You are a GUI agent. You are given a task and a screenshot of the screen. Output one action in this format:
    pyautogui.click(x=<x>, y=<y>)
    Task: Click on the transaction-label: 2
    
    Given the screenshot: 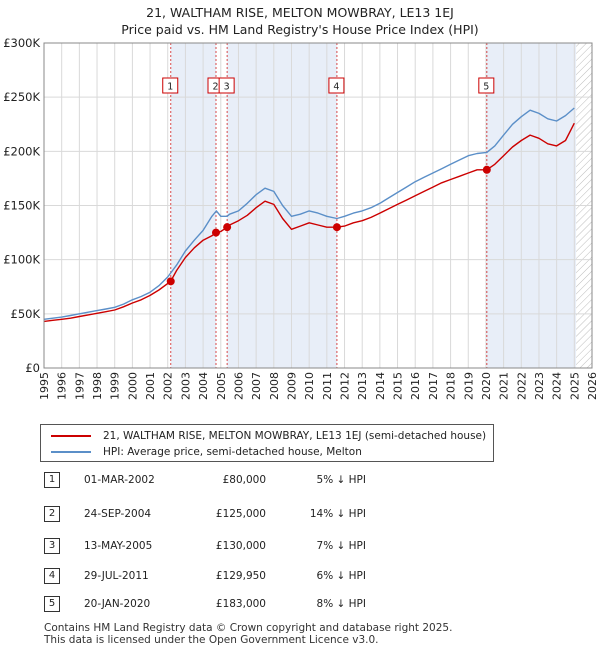 What is the action you would take?
    pyautogui.click(x=215, y=87)
    